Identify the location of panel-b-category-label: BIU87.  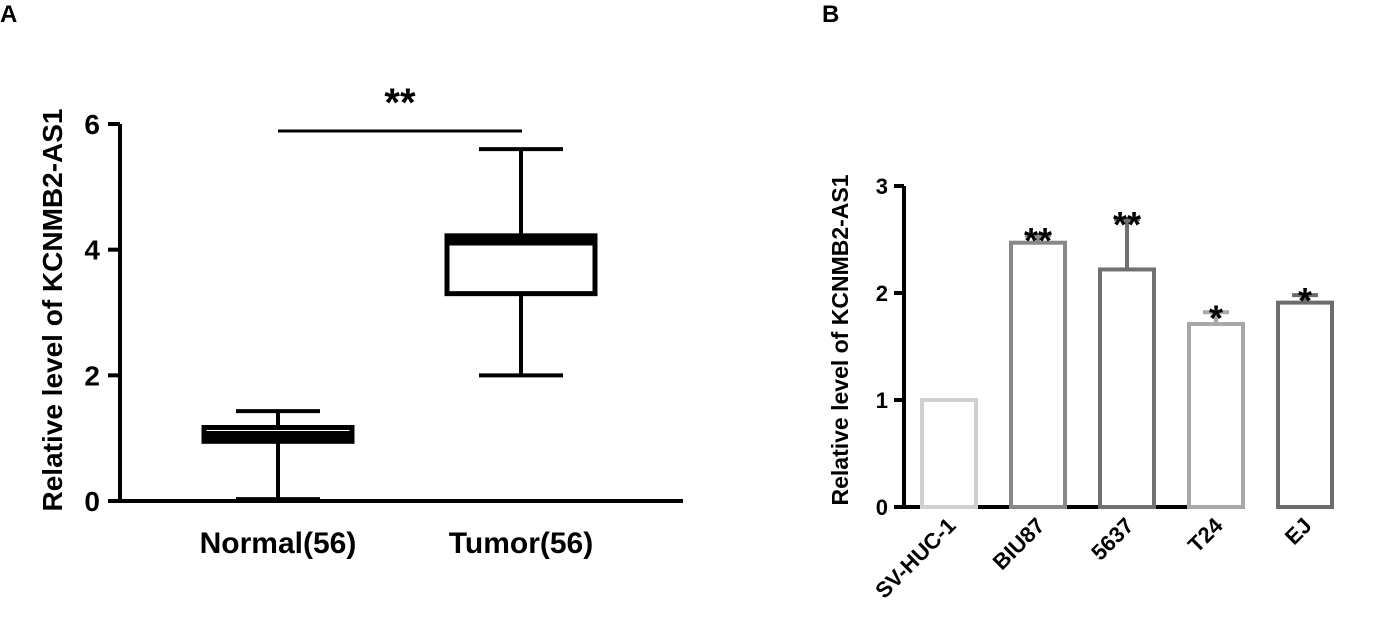
(1019, 544).